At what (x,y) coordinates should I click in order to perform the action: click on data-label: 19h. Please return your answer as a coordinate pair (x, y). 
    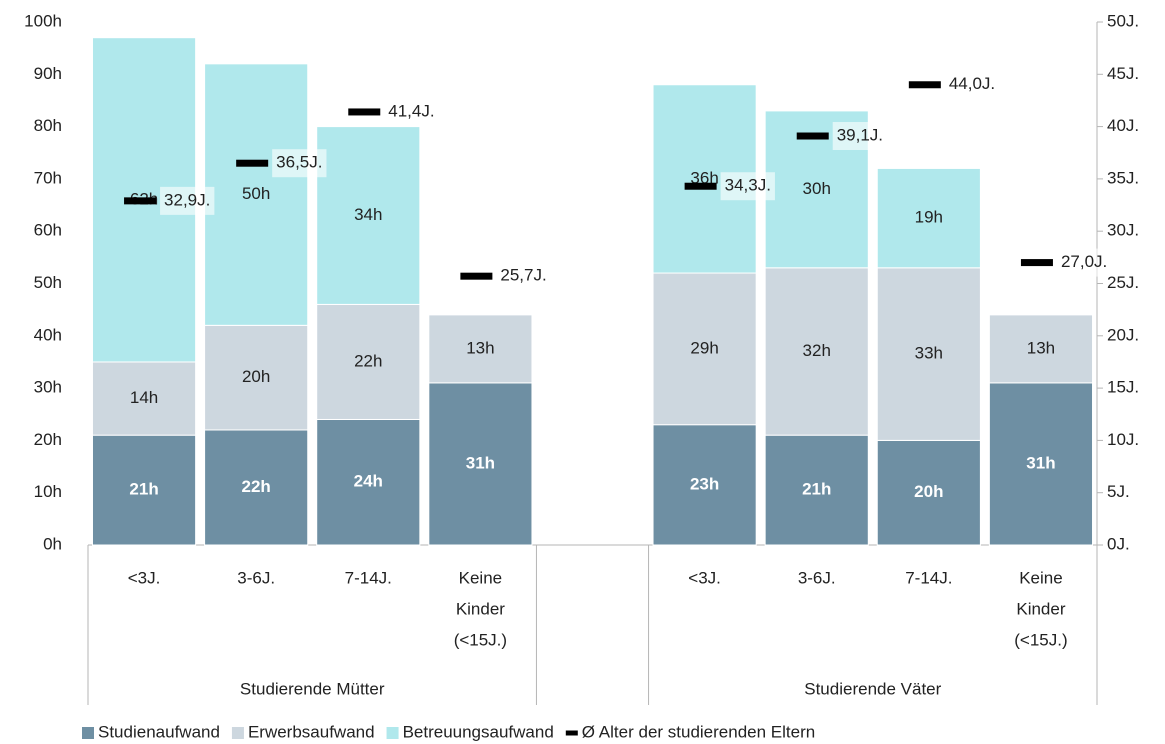
    Looking at the image, I should click on (929, 217).